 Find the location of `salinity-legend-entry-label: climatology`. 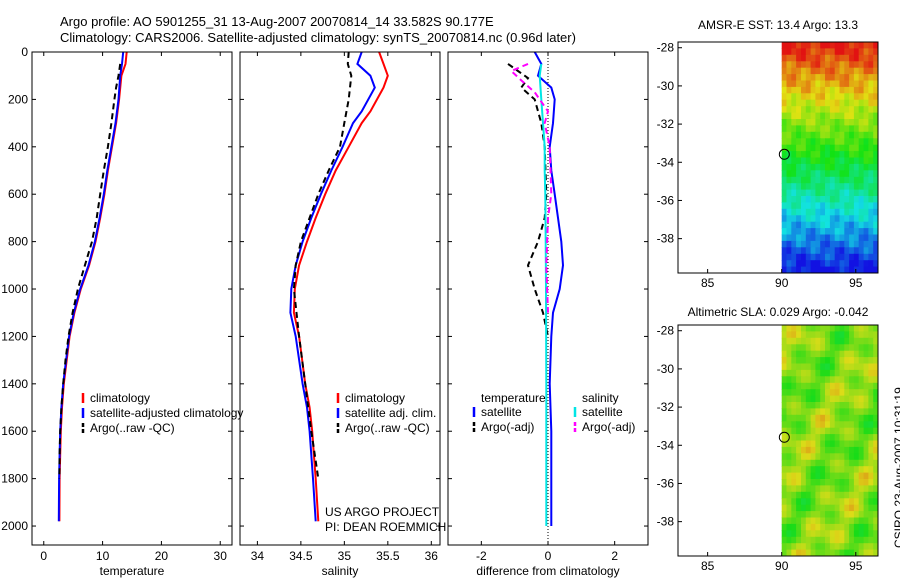

salinity-legend-entry-label: climatology is located at coordinates (375, 398).